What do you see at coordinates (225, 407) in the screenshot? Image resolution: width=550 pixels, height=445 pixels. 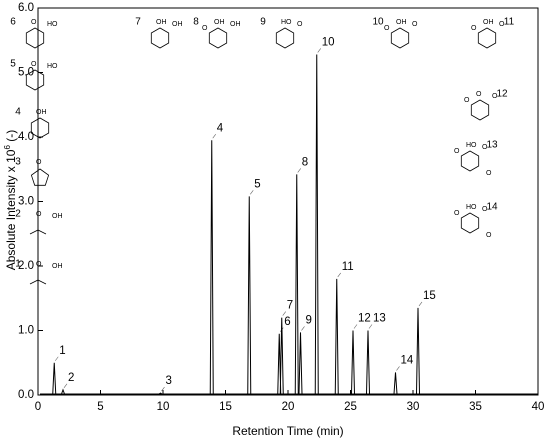 I see `x-tick-label: 15` at bounding box center [225, 407].